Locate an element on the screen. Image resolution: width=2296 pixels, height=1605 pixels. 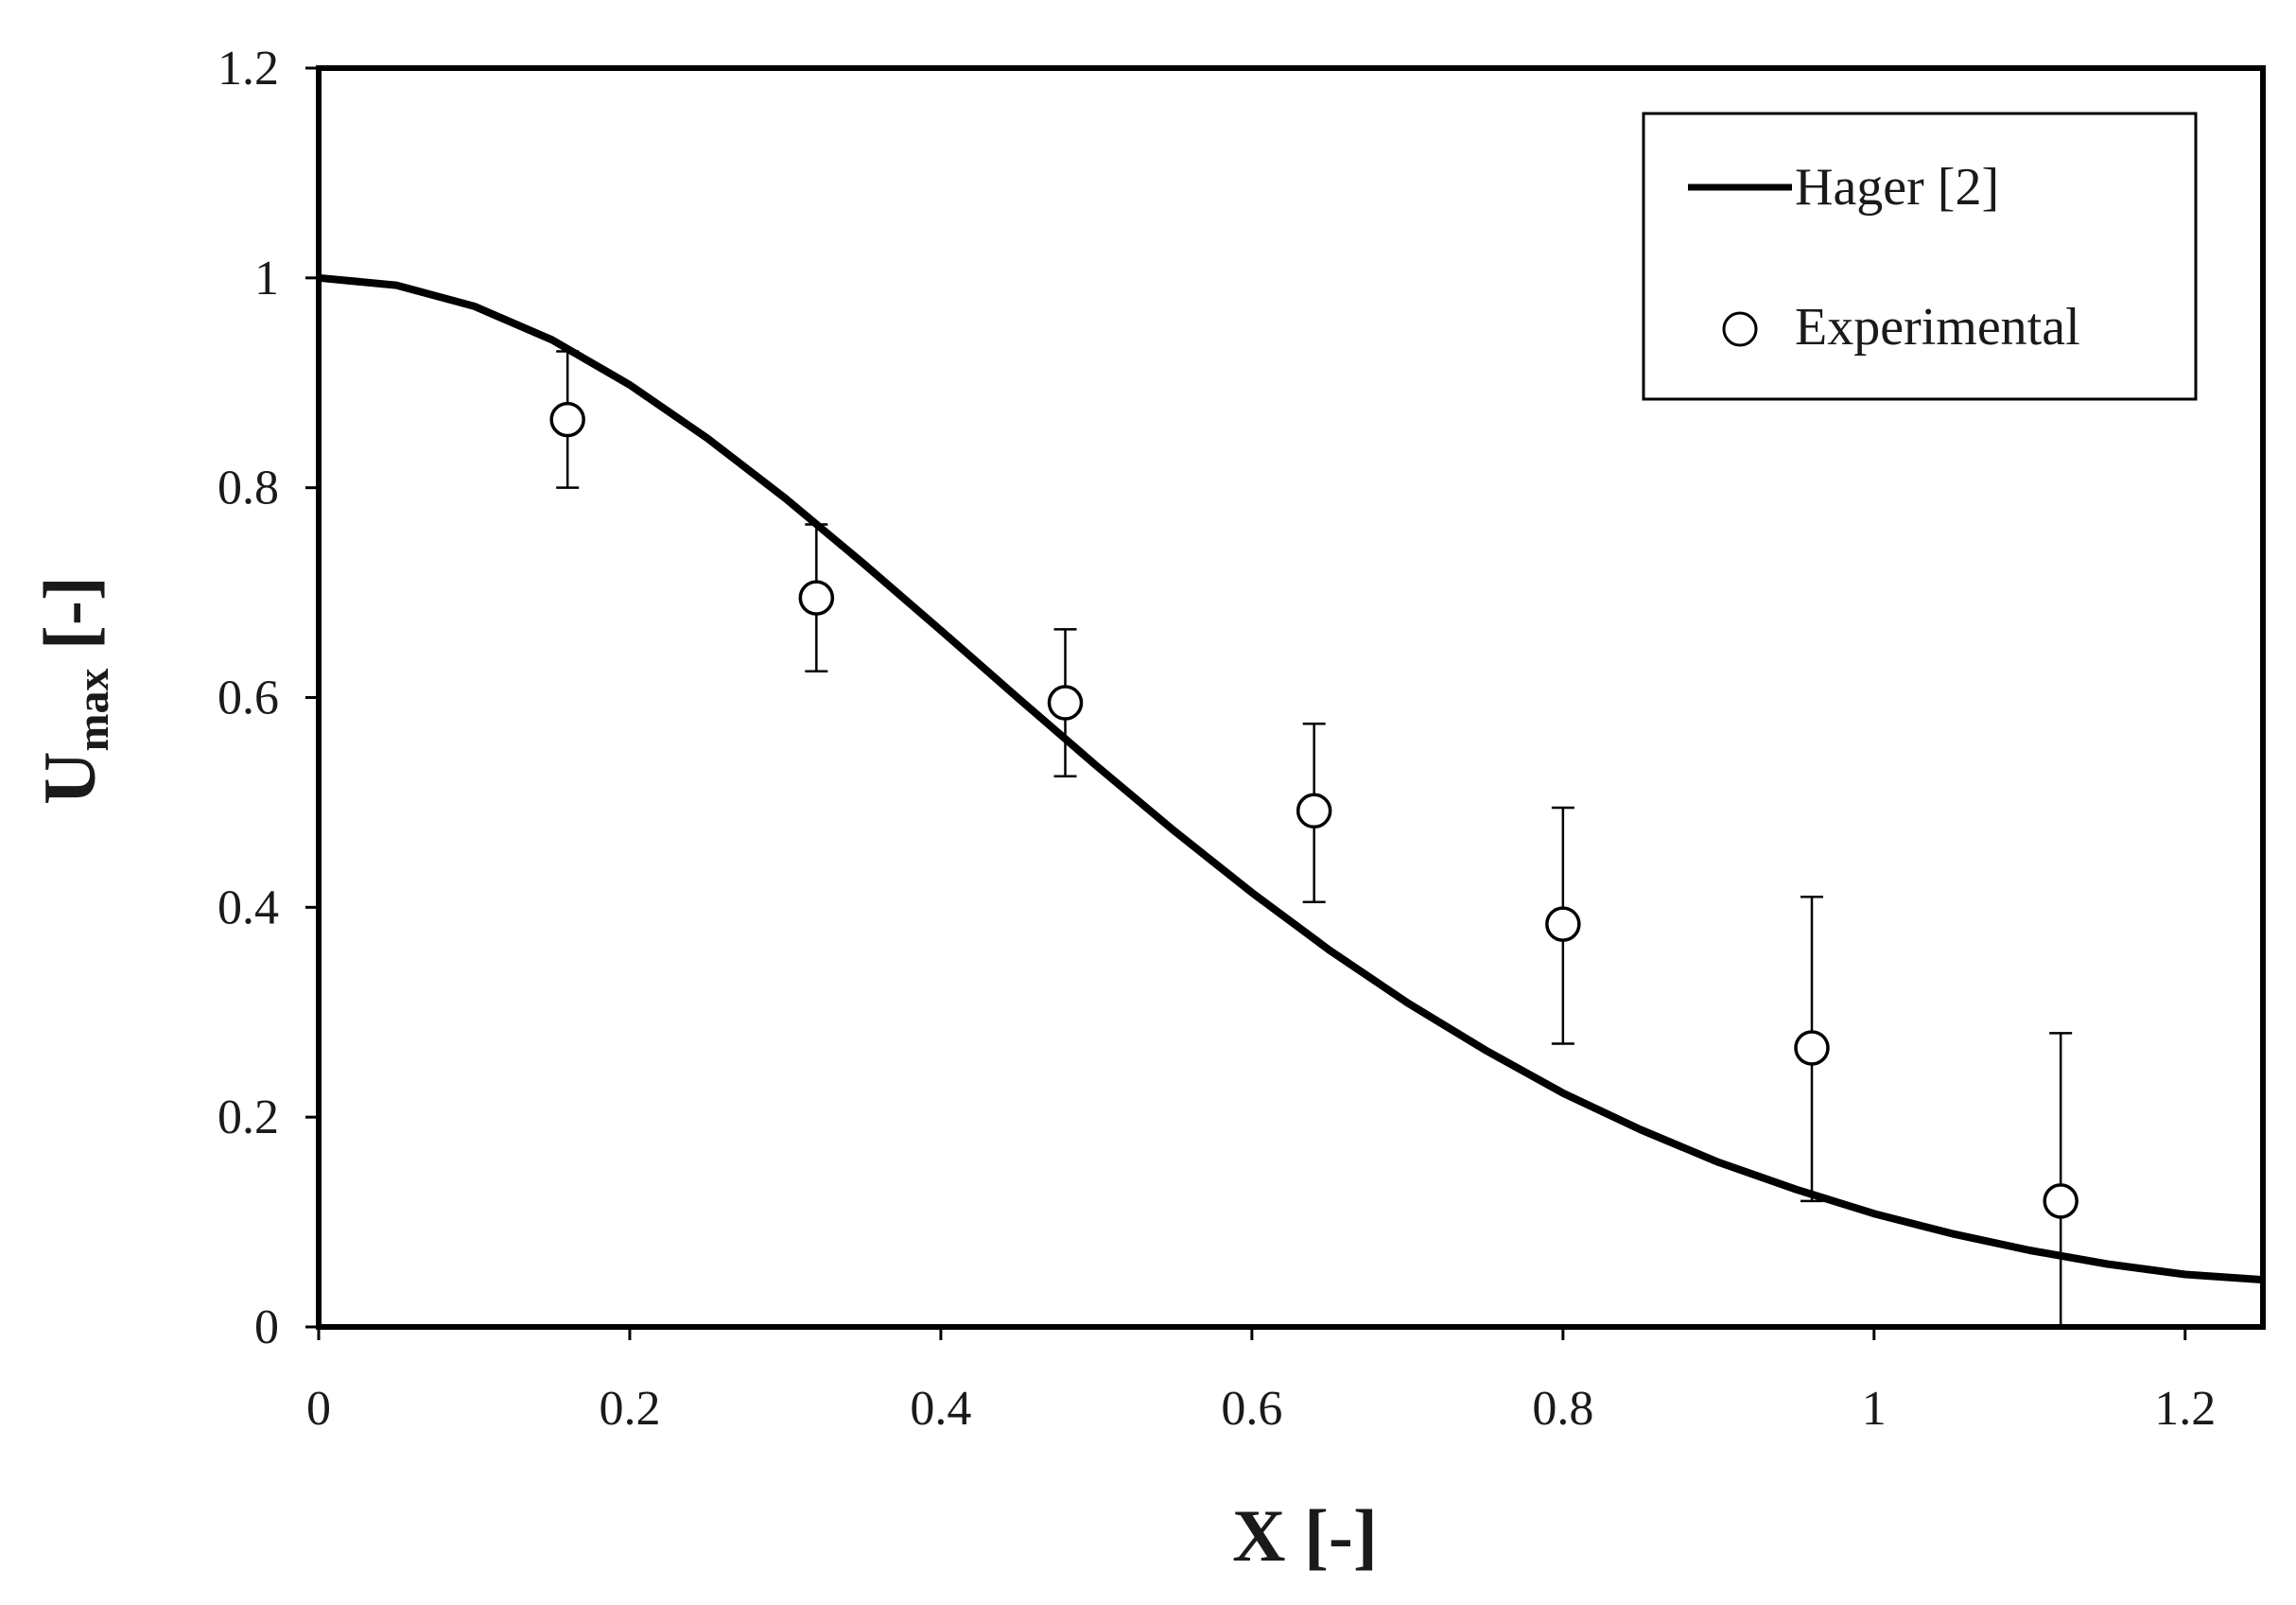
legend: Hager [2] Experimental is located at coordinates (1920, 256).